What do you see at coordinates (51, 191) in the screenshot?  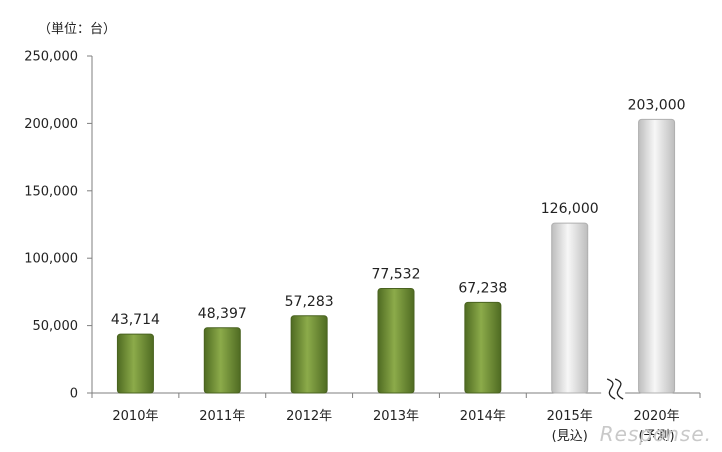 I see `y-tick-label: 150,000` at bounding box center [51, 191].